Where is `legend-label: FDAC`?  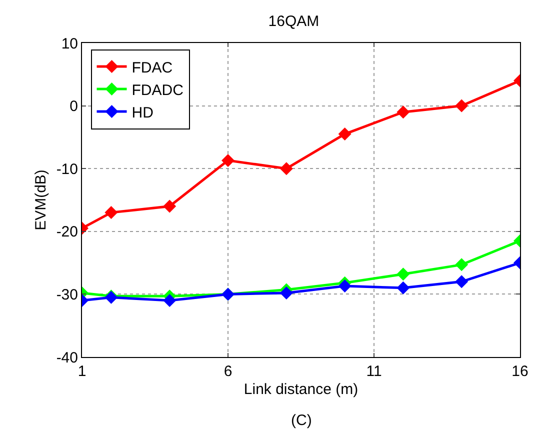 legend-label: FDAC is located at coordinates (152, 67).